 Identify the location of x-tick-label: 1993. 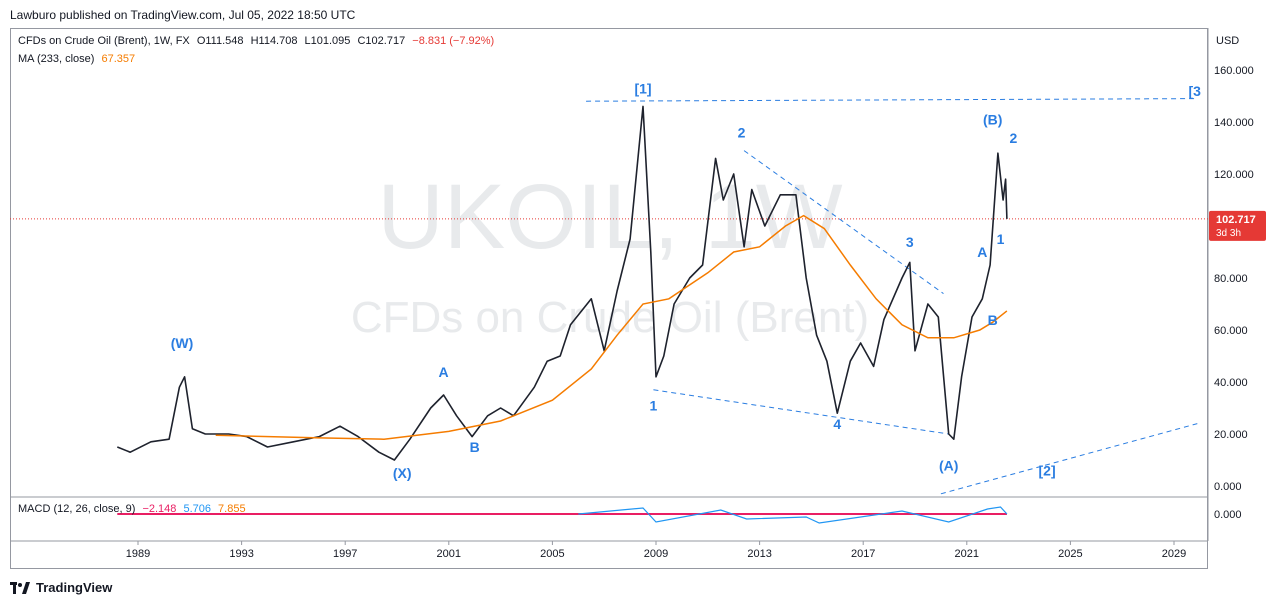
(241, 554).